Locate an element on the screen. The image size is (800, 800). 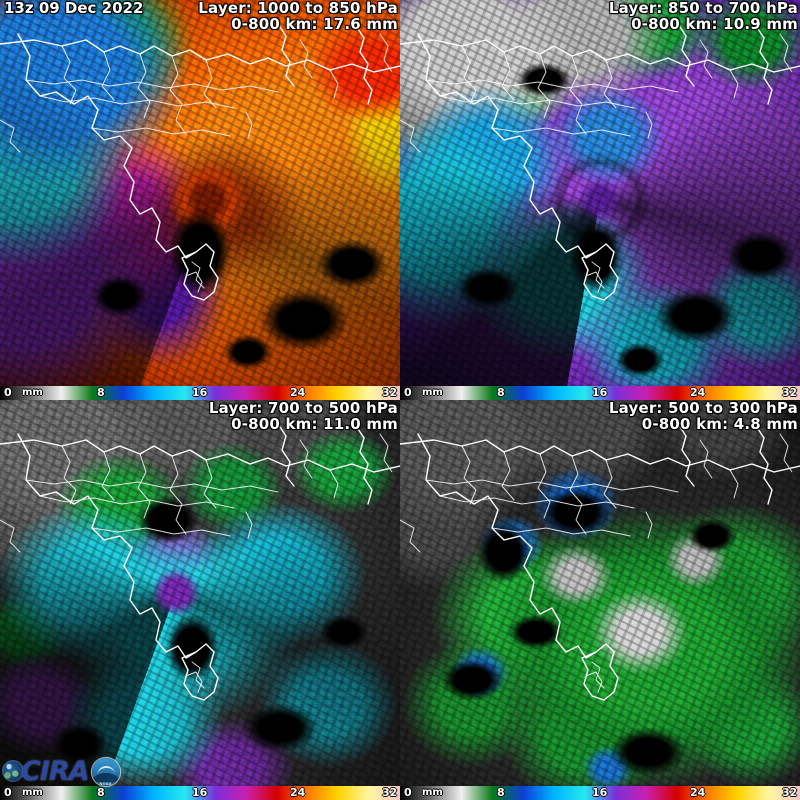
logo-group: CIRA NOAA is located at coordinates (61, 771).